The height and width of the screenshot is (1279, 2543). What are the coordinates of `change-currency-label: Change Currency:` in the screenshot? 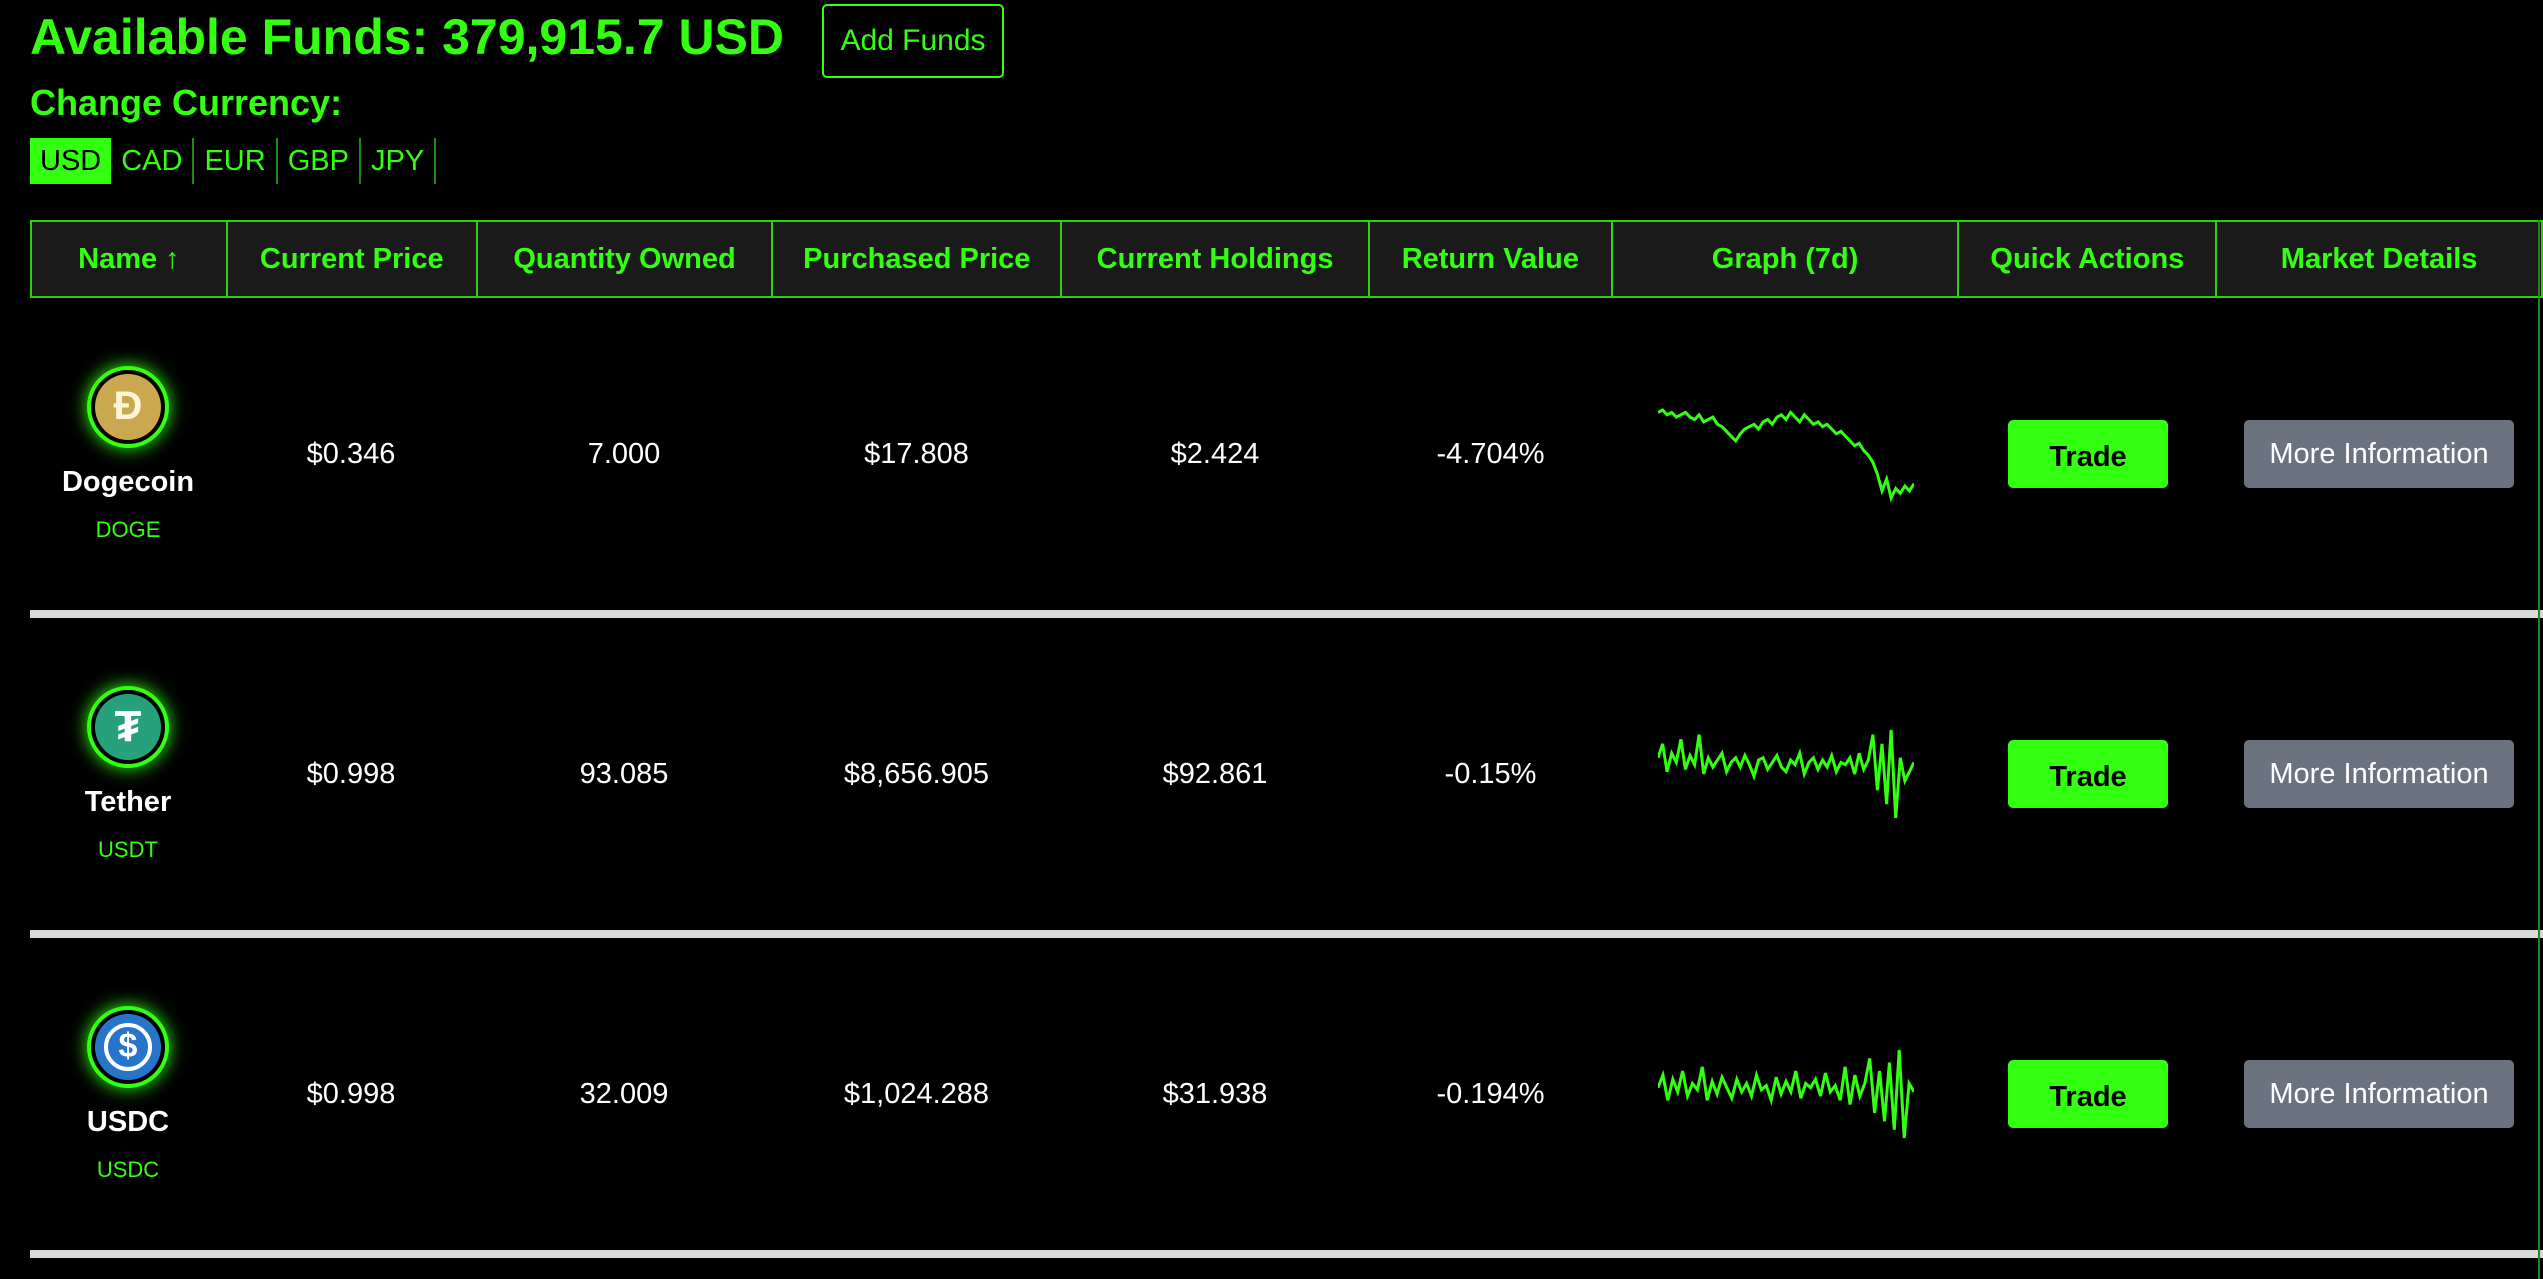 It's located at (186, 102).